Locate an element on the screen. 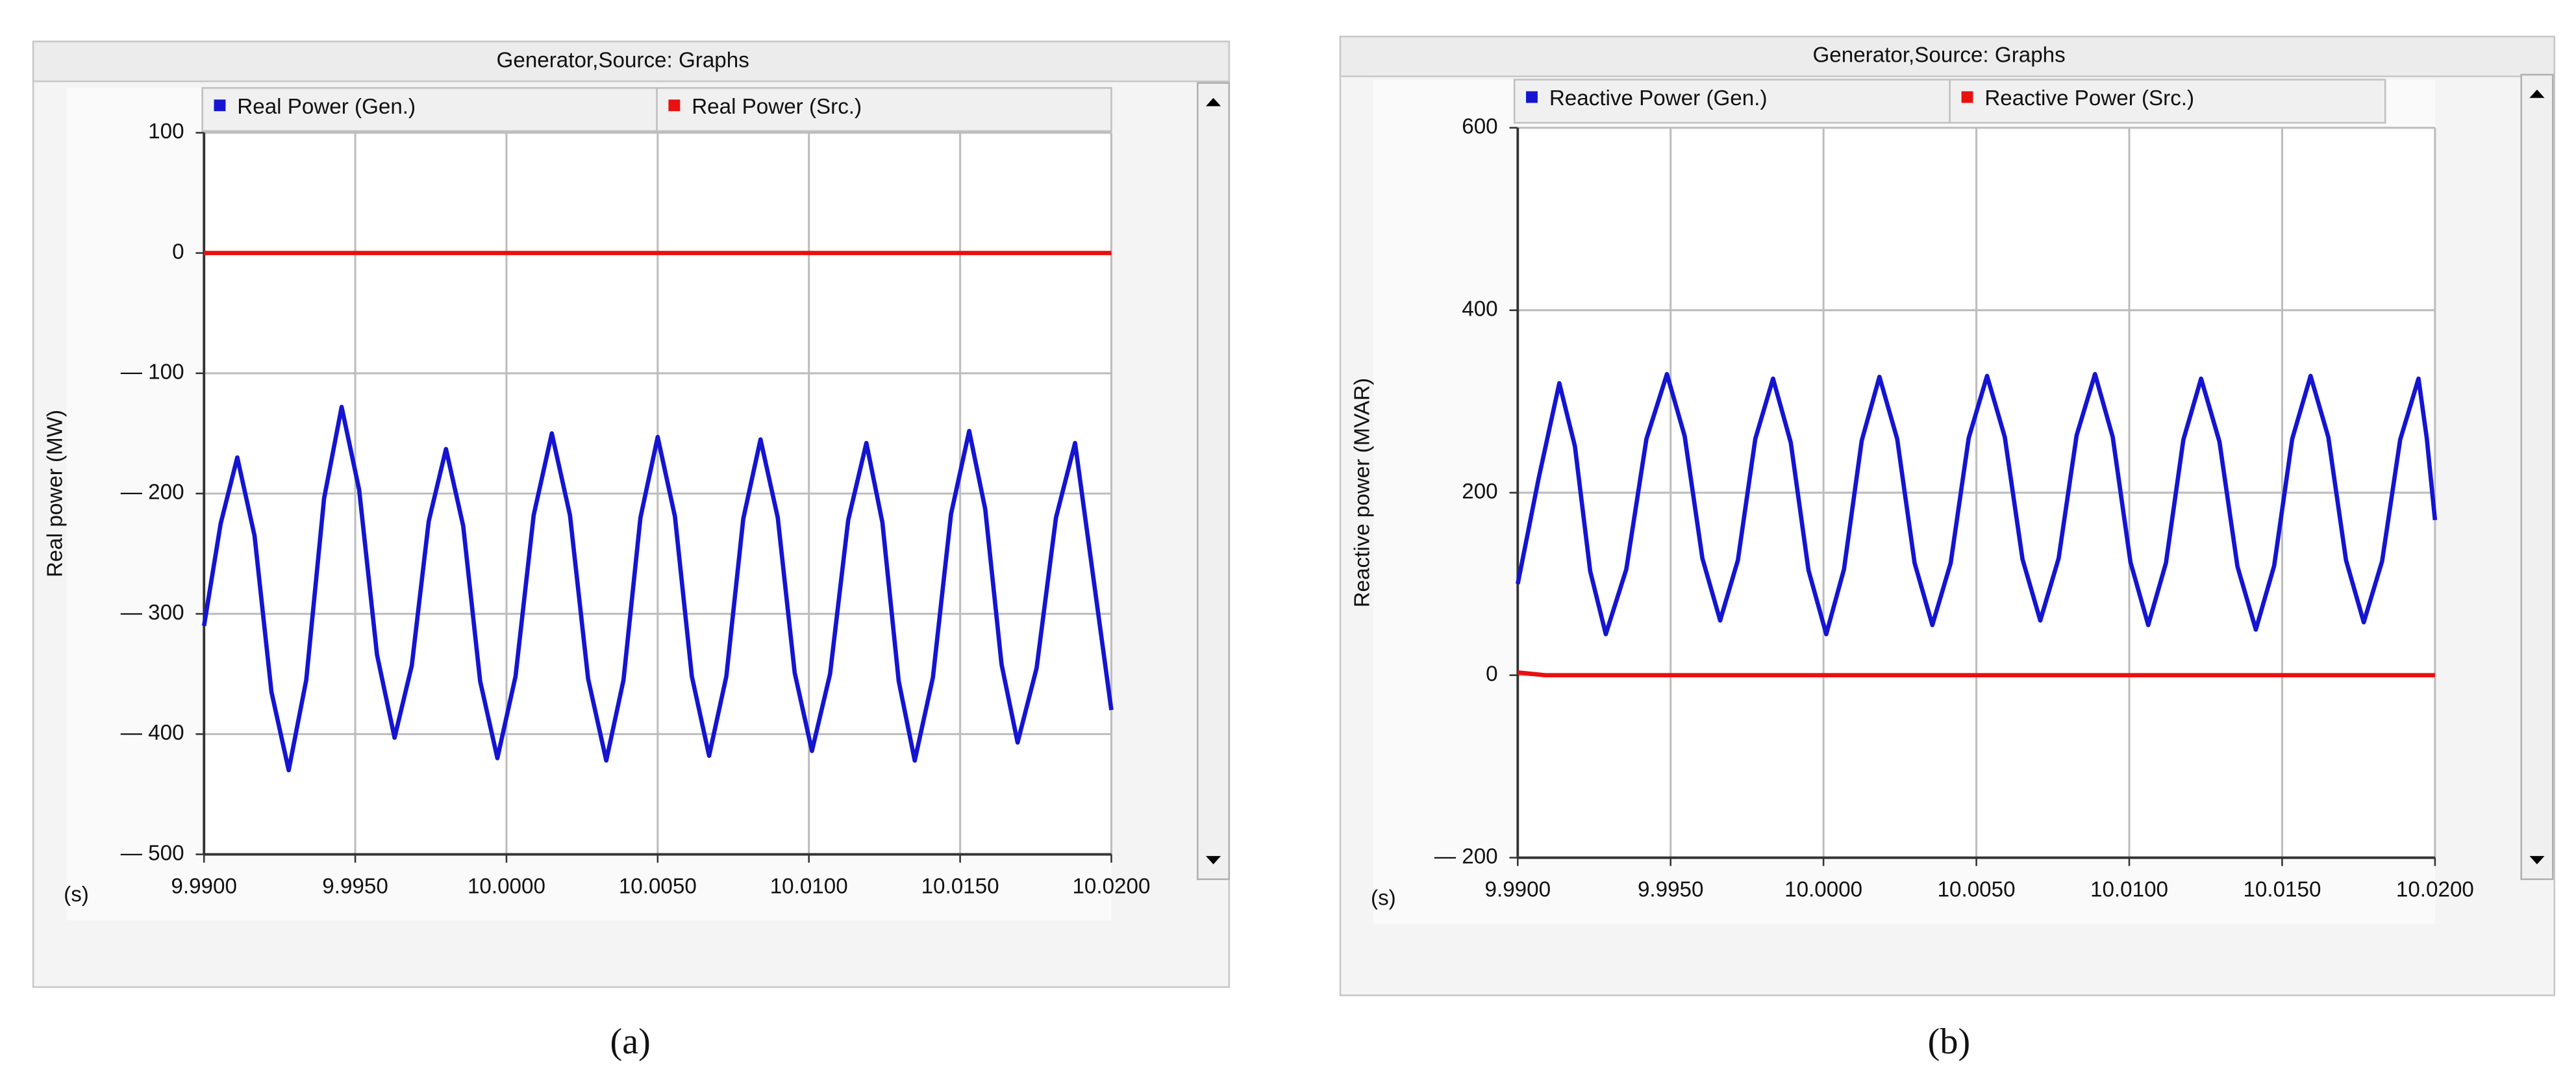  legend-label: Reactive Power (Src.) is located at coordinates (2089, 98).